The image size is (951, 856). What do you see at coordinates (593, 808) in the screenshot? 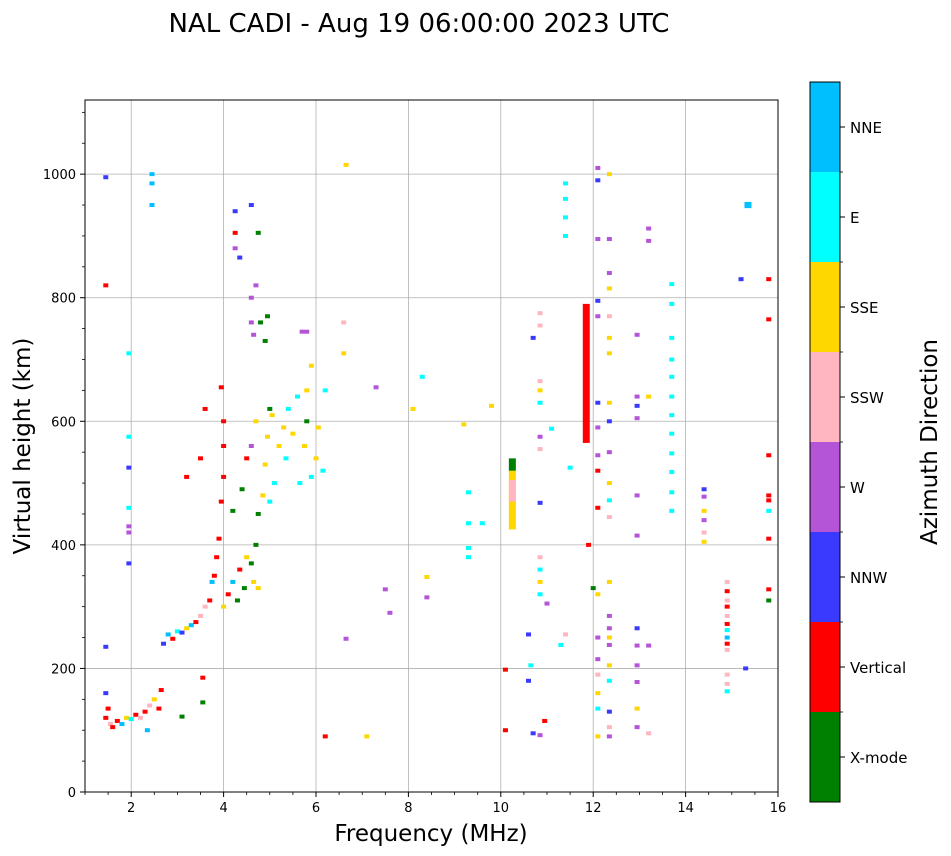
I see `x-tick-label-5: 12` at bounding box center [593, 808].